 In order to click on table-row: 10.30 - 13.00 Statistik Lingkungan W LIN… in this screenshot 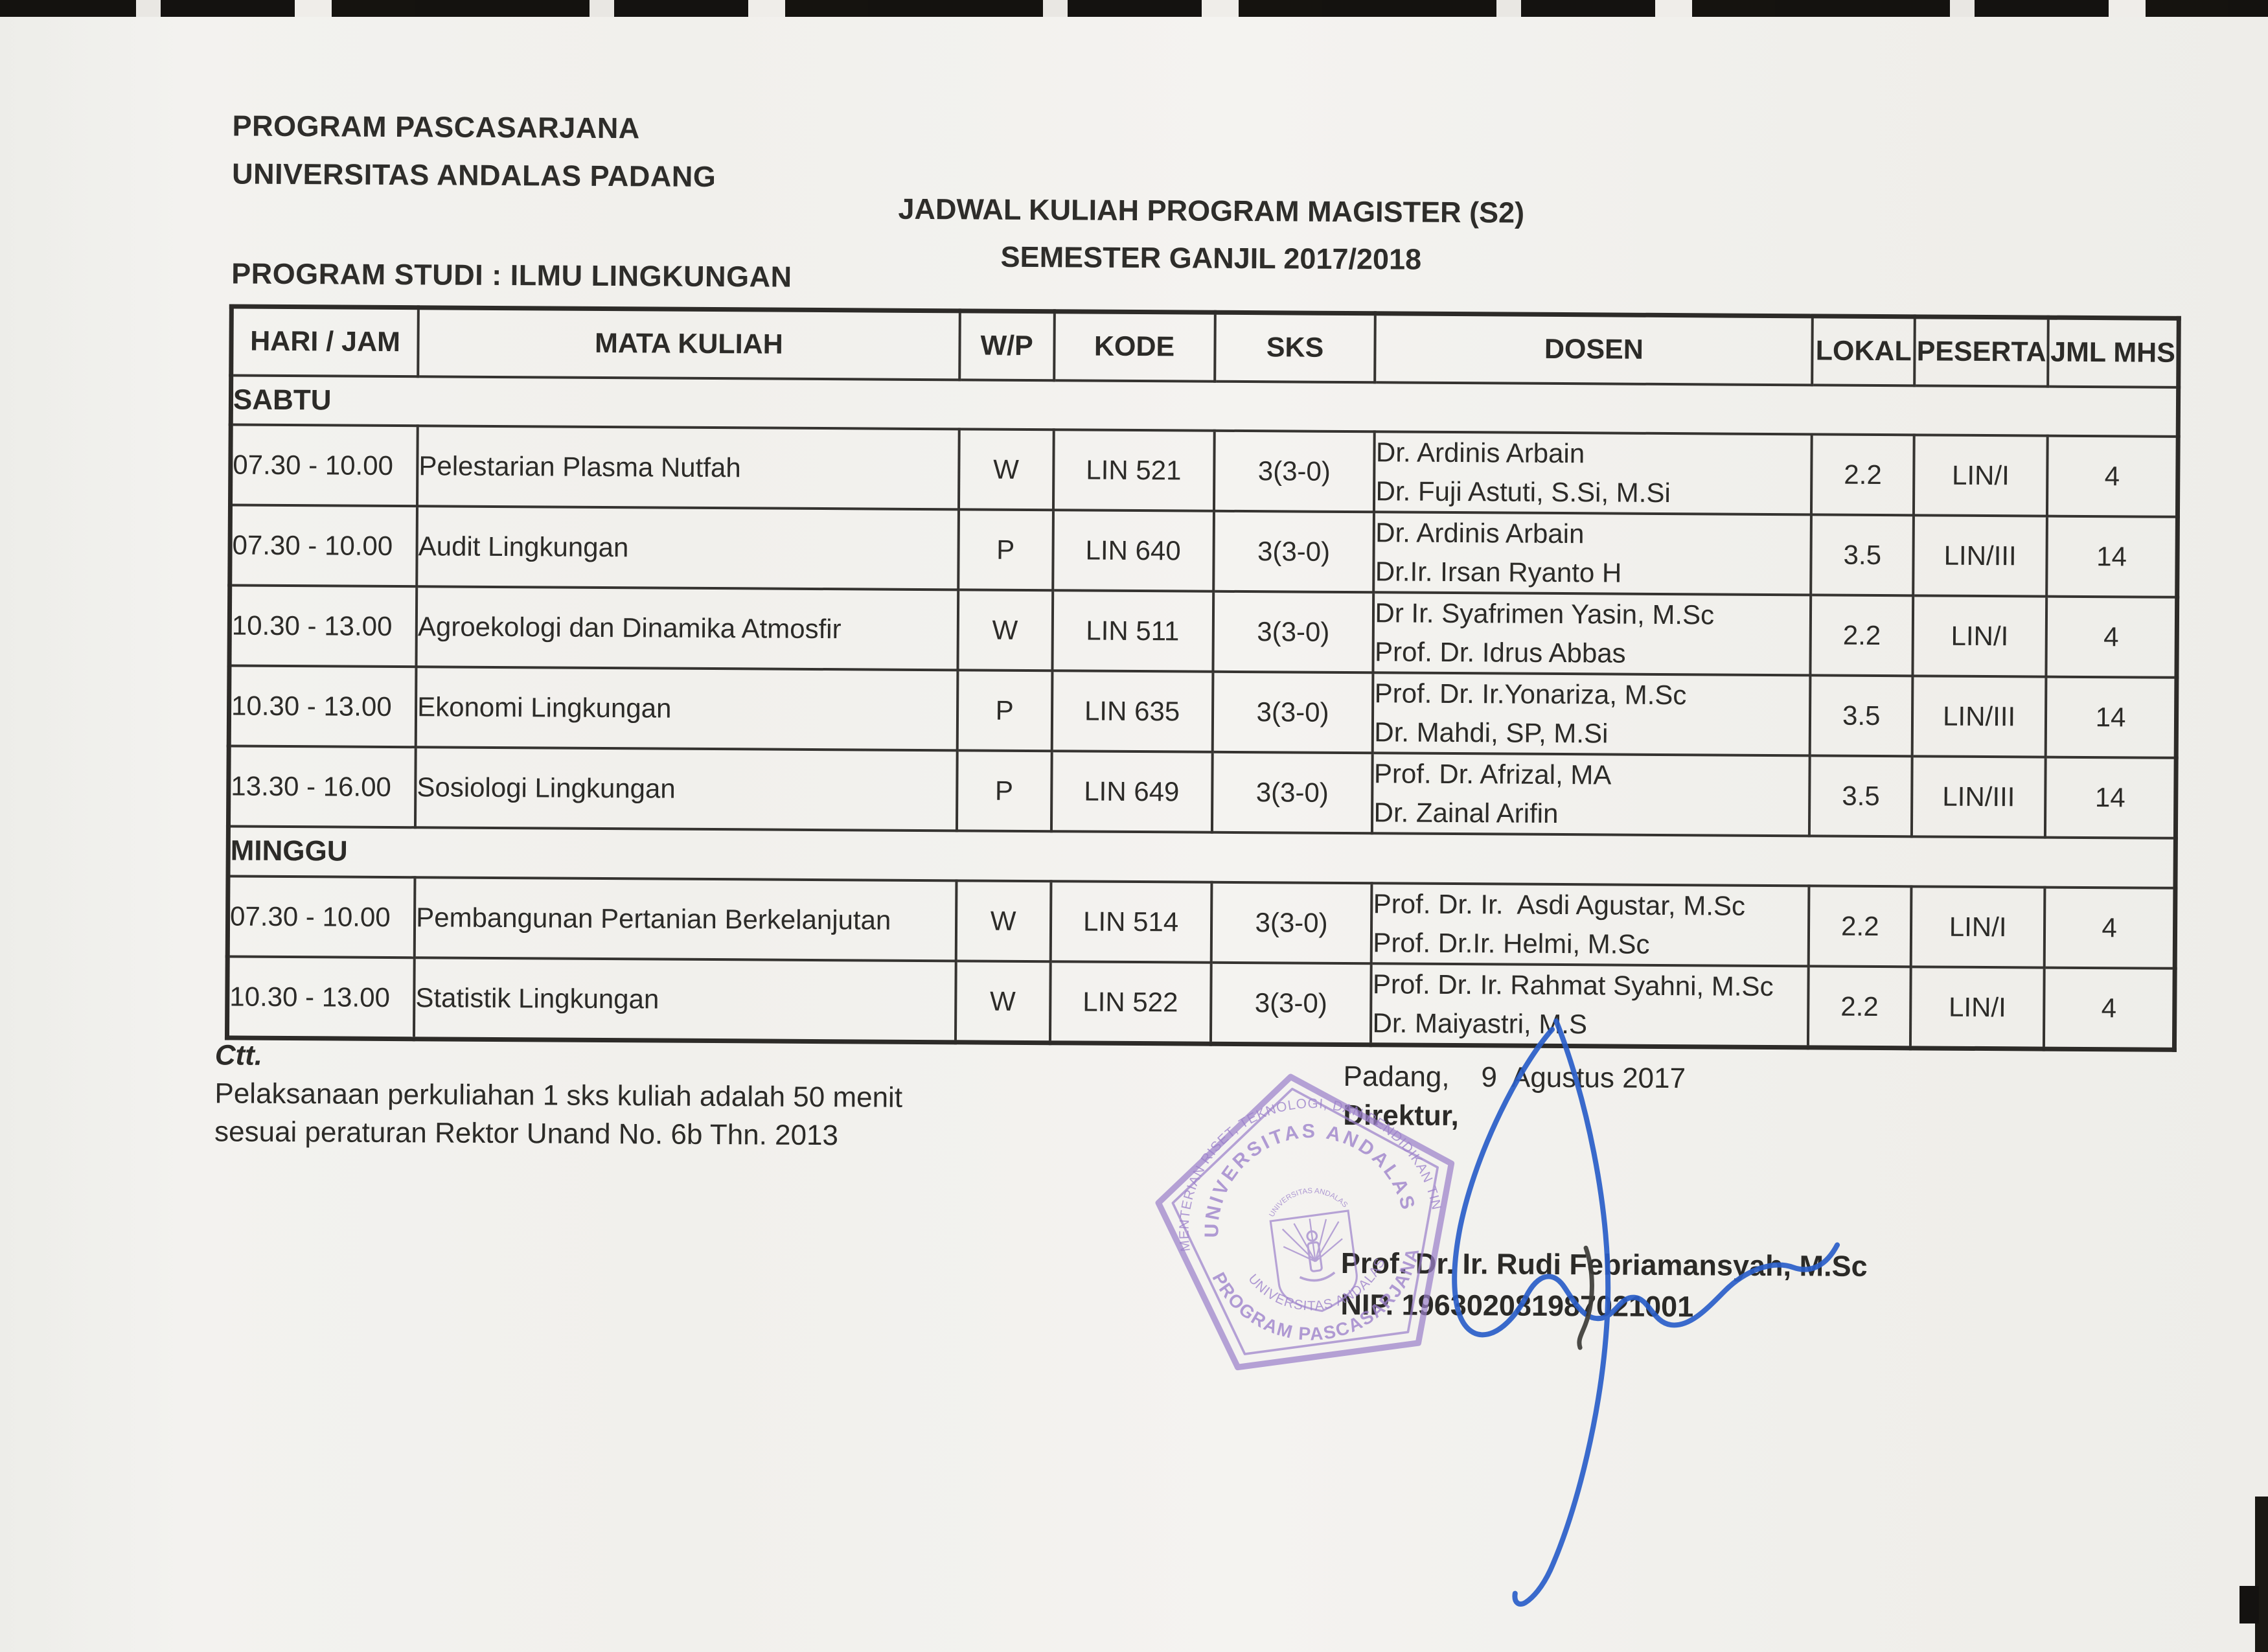, I will do `click(1201, 1003)`.